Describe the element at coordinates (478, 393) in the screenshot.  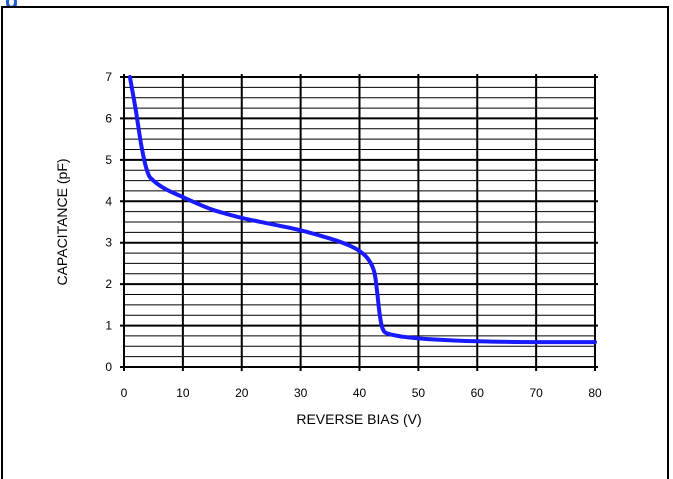
I see `x-tick-label: 60` at that location.